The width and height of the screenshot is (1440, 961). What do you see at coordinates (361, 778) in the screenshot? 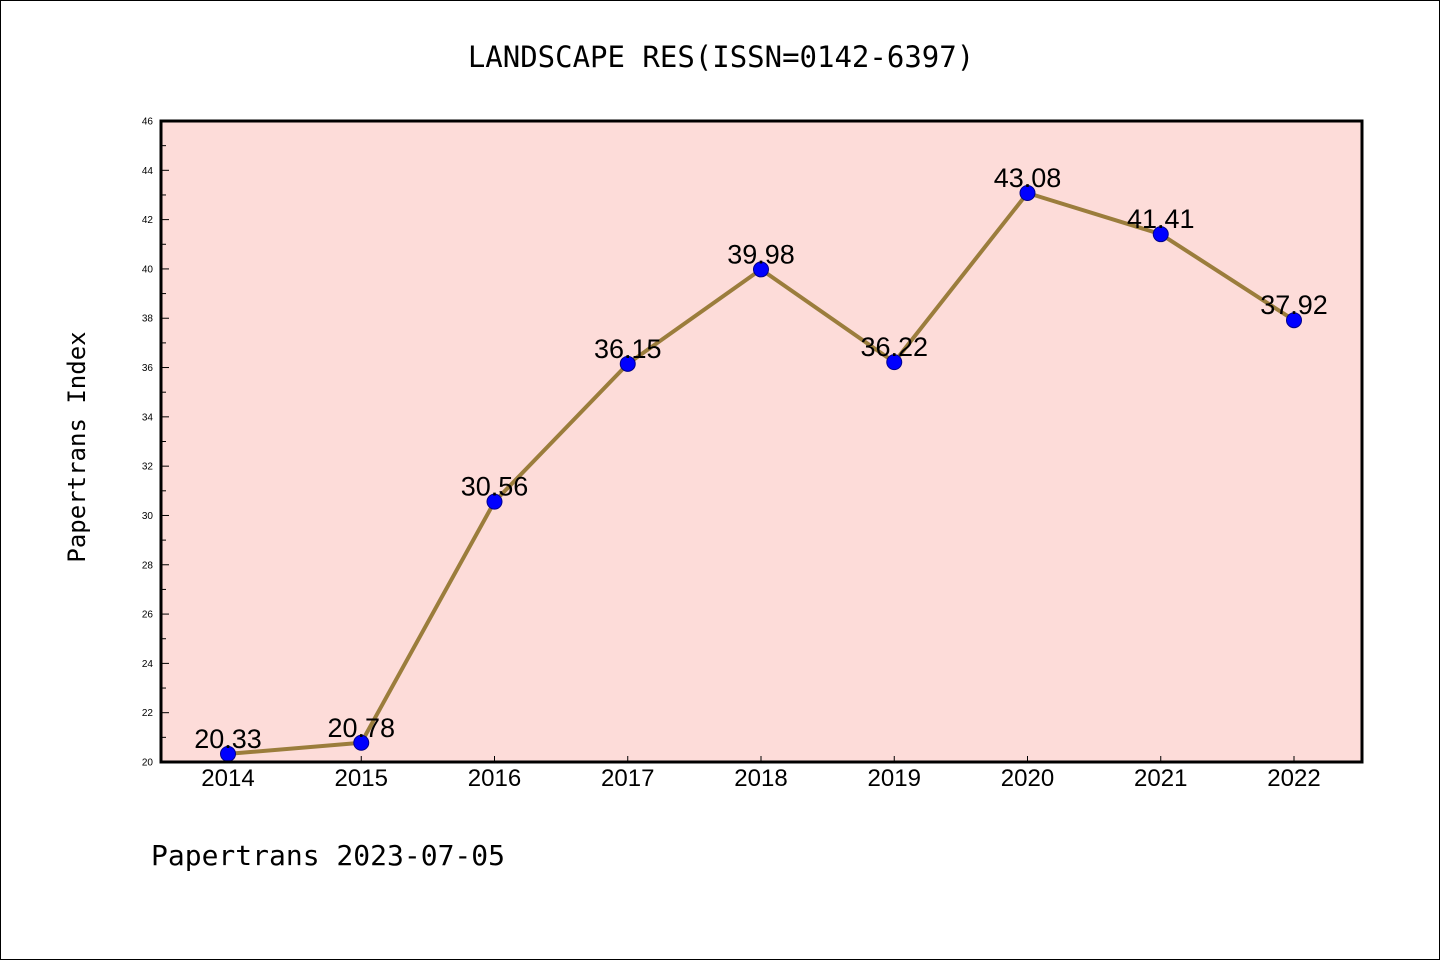
I see `x-tick-label: 2015` at bounding box center [361, 778].